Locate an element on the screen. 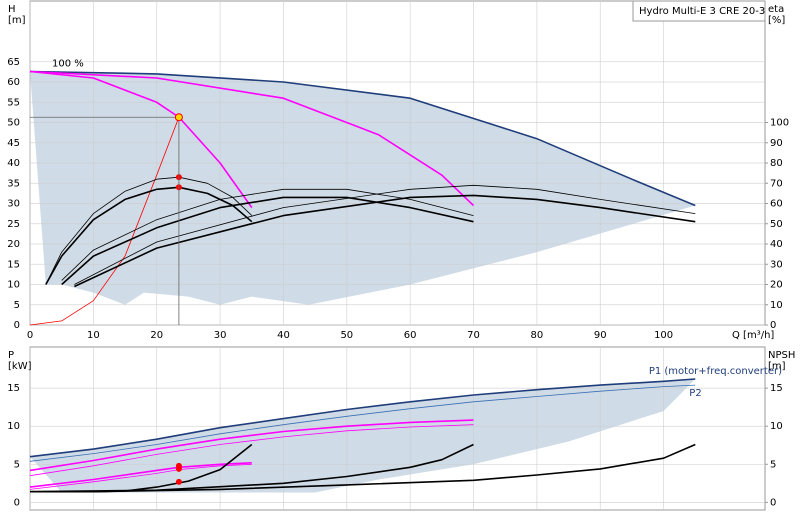 This screenshot has width=800, height=520. y-tick-label: 55 is located at coordinates (13, 102).